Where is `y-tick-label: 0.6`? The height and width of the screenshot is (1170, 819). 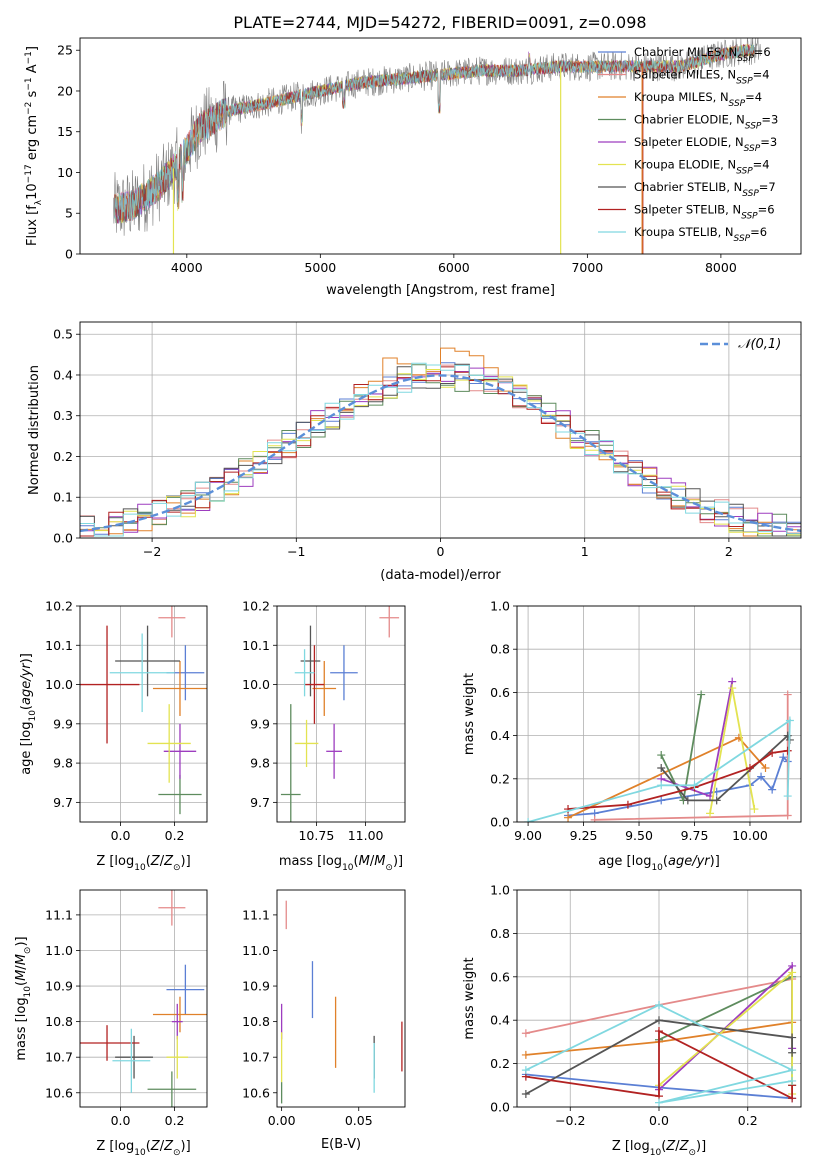 y-tick-label: 0.6 is located at coordinates (500, 692).